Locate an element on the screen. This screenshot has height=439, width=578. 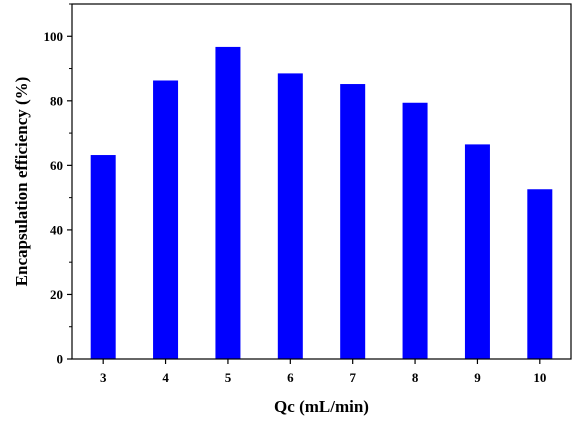
y-tick-label: 60 is located at coordinates (56, 165).